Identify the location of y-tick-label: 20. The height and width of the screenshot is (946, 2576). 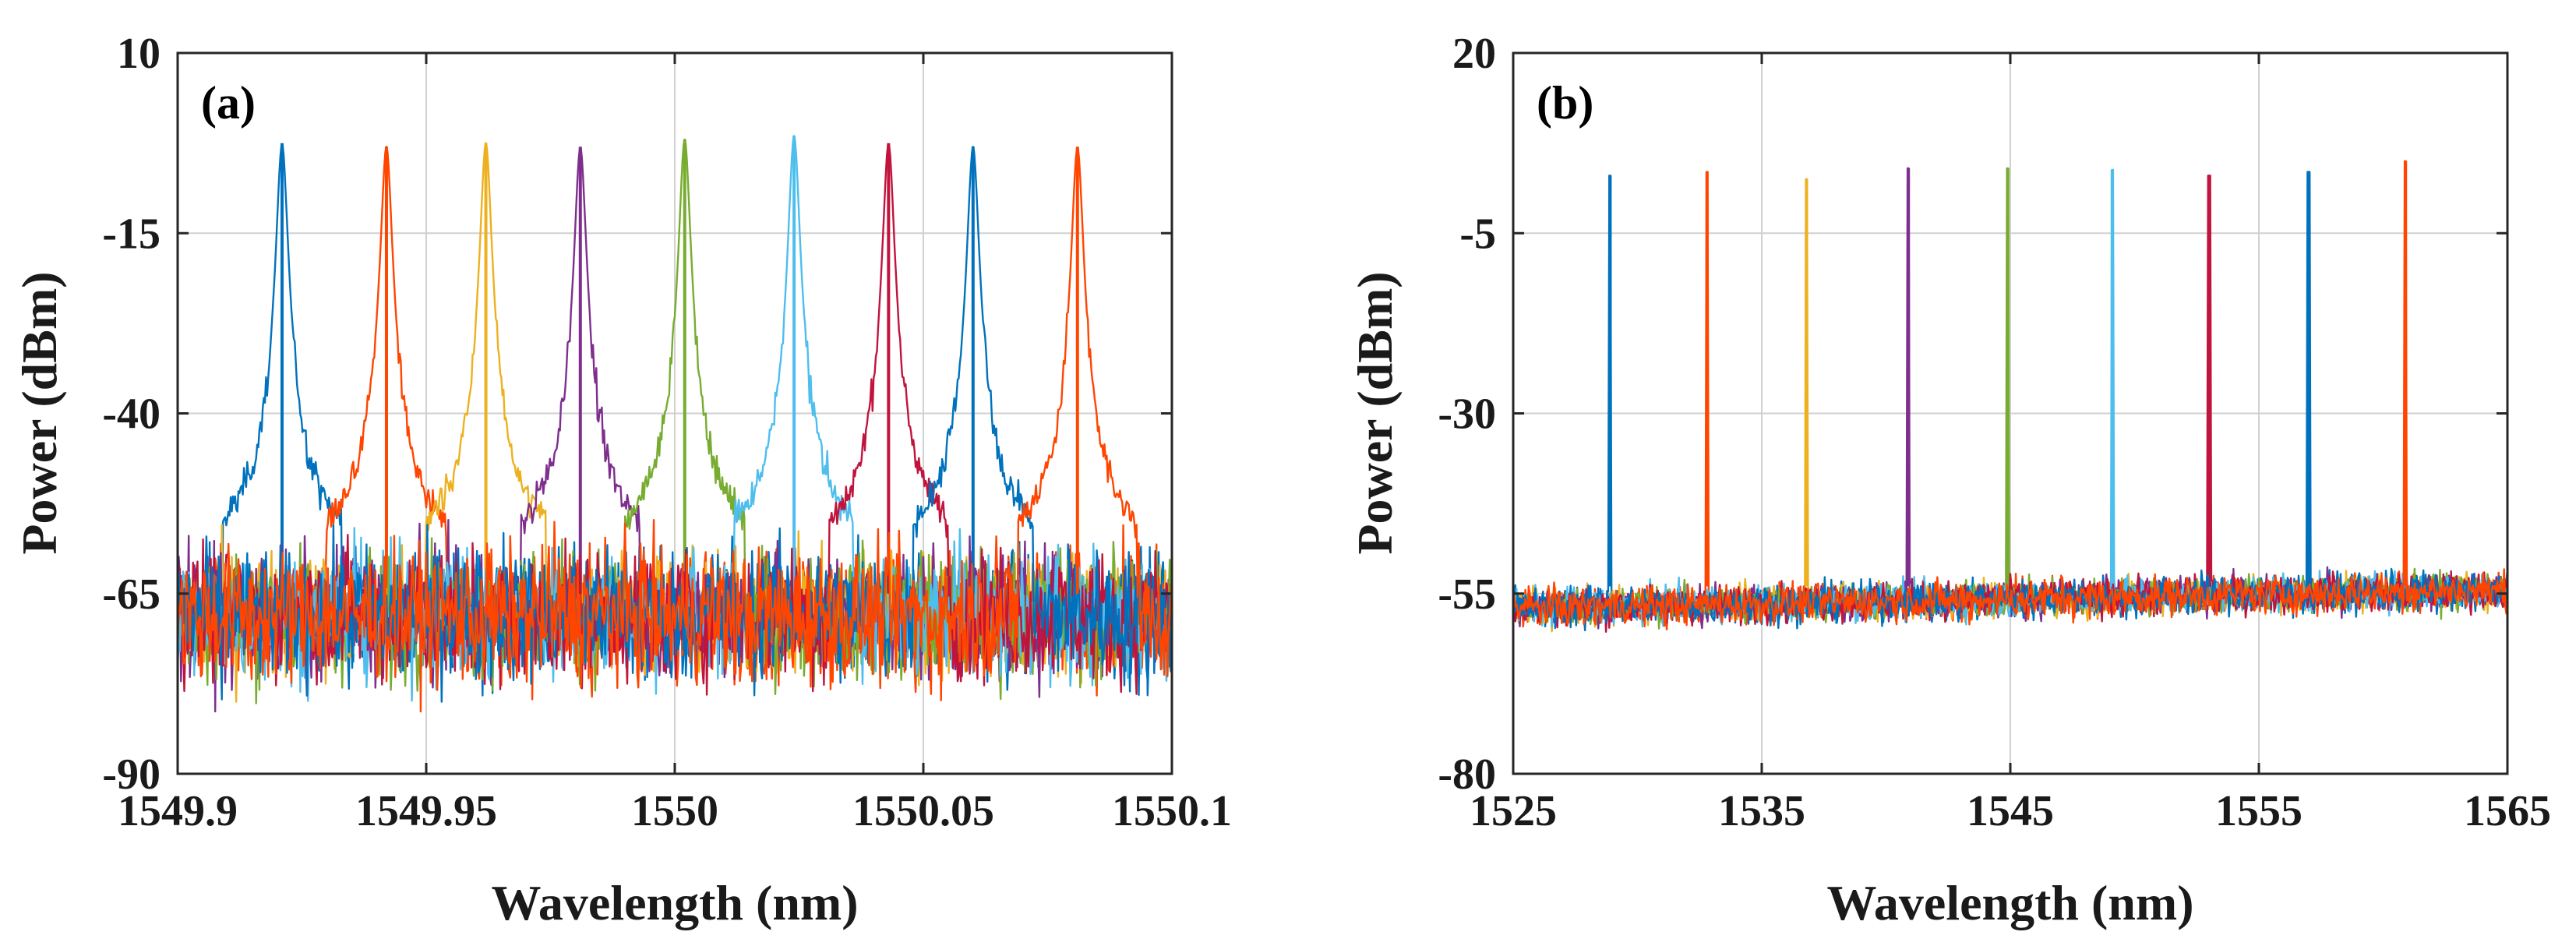
(1474, 54).